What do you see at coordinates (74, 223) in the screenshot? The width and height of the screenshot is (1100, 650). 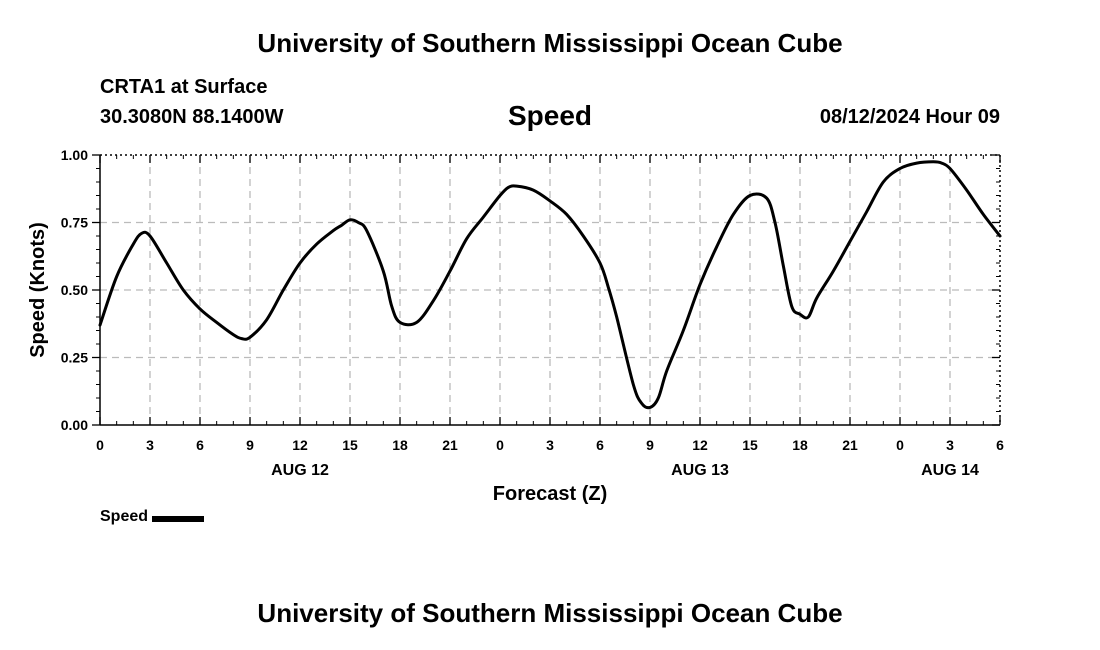 I see `y-tick-label: 0.75` at bounding box center [74, 223].